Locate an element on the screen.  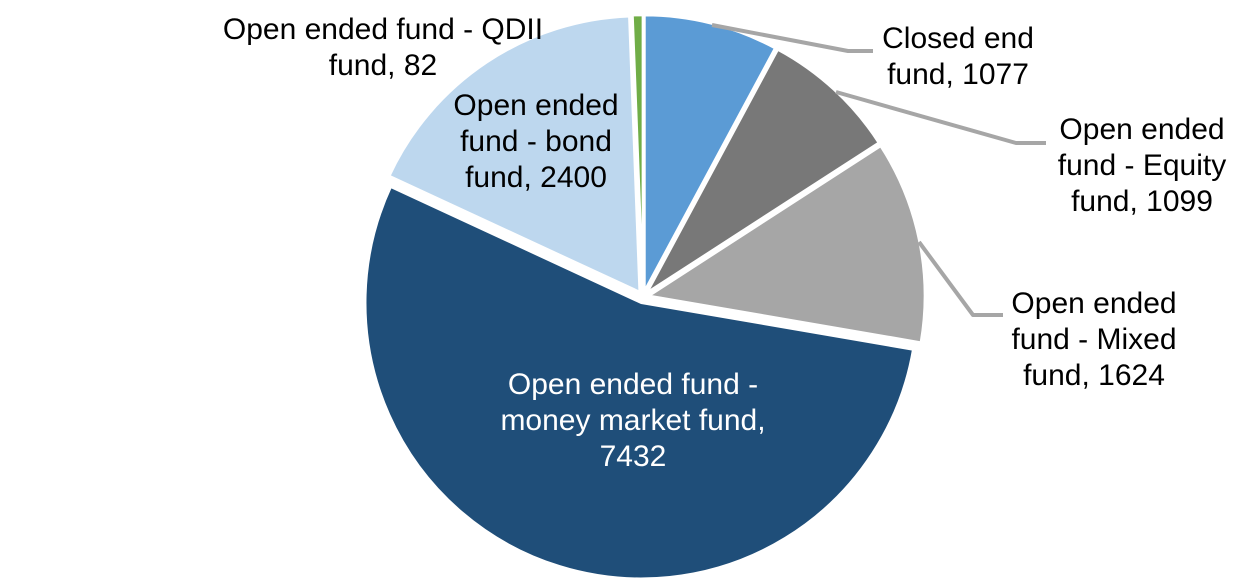
label-line: fund - bond is located at coordinates (536, 141).